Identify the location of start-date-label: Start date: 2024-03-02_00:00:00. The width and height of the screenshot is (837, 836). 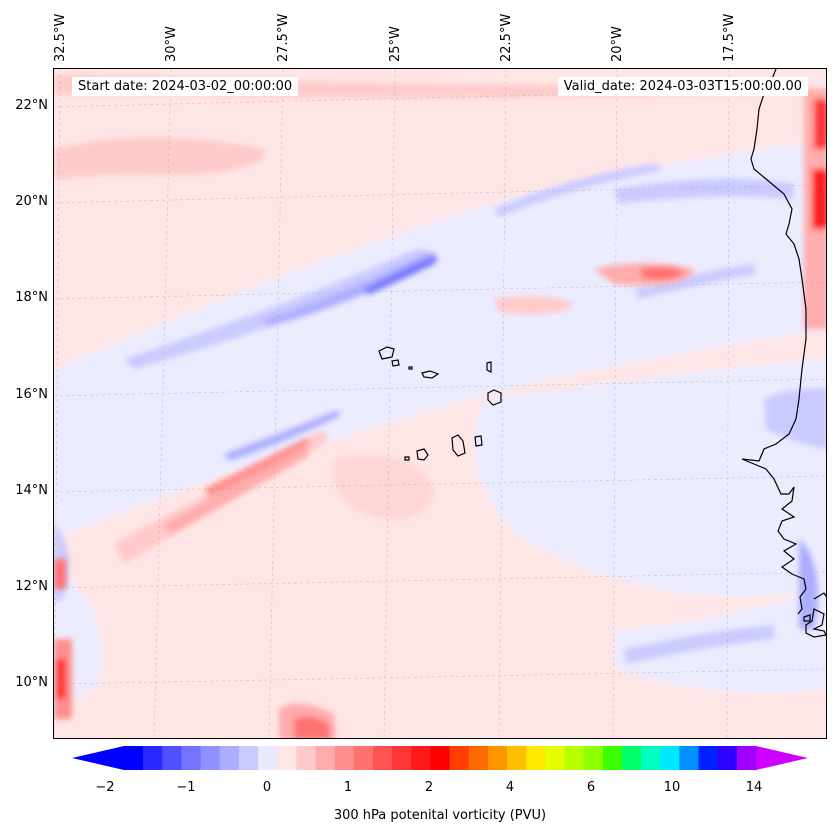
(185, 86).